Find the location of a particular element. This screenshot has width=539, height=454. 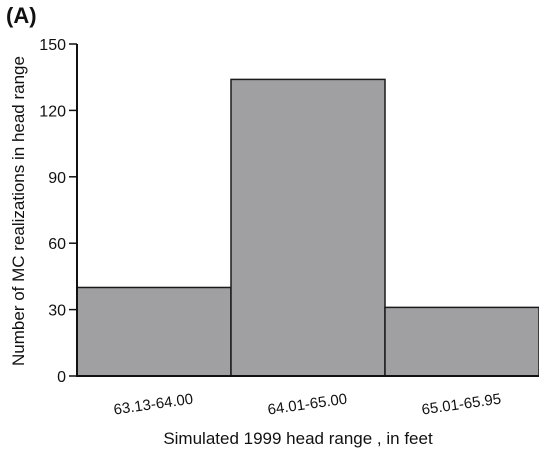

x-axis-title: Simulated 1999 head range , in feet is located at coordinates (298, 438).